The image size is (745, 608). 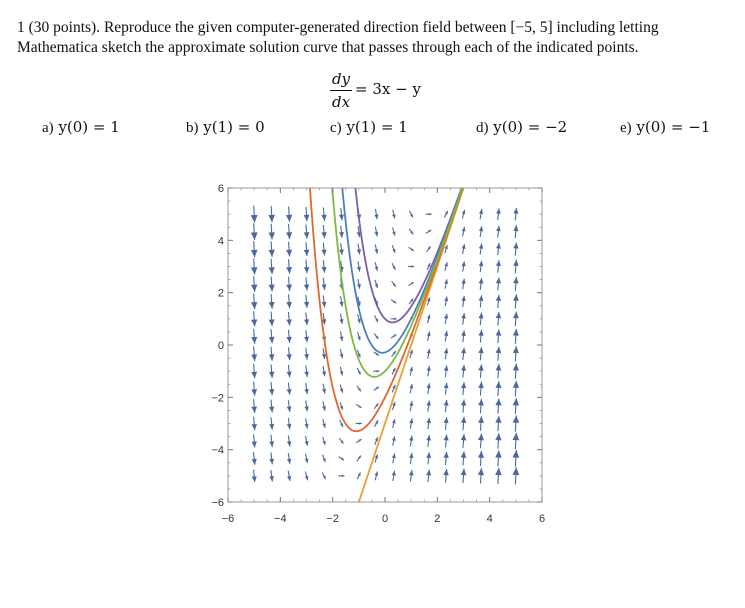 What do you see at coordinates (341, 90) in the screenshot?
I see `fraction-bar` at bounding box center [341, 90].